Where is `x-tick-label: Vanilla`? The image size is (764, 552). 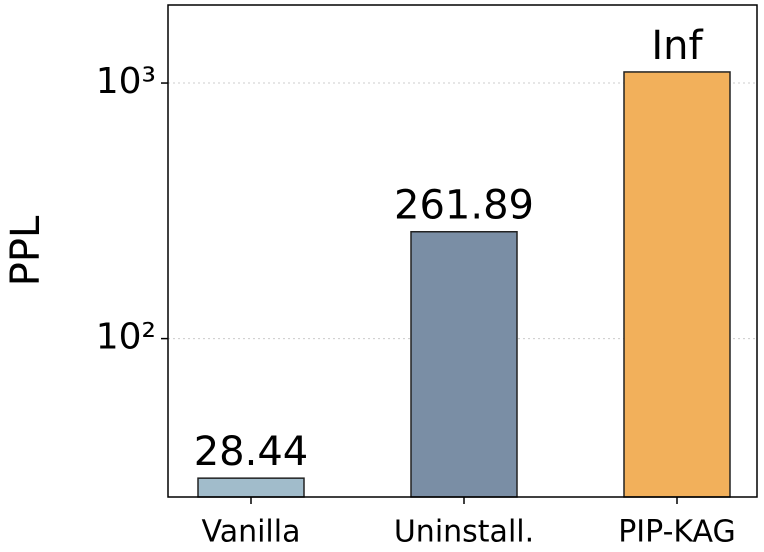 x-tick-label: Vanilla is located at coordinates (251, 532).